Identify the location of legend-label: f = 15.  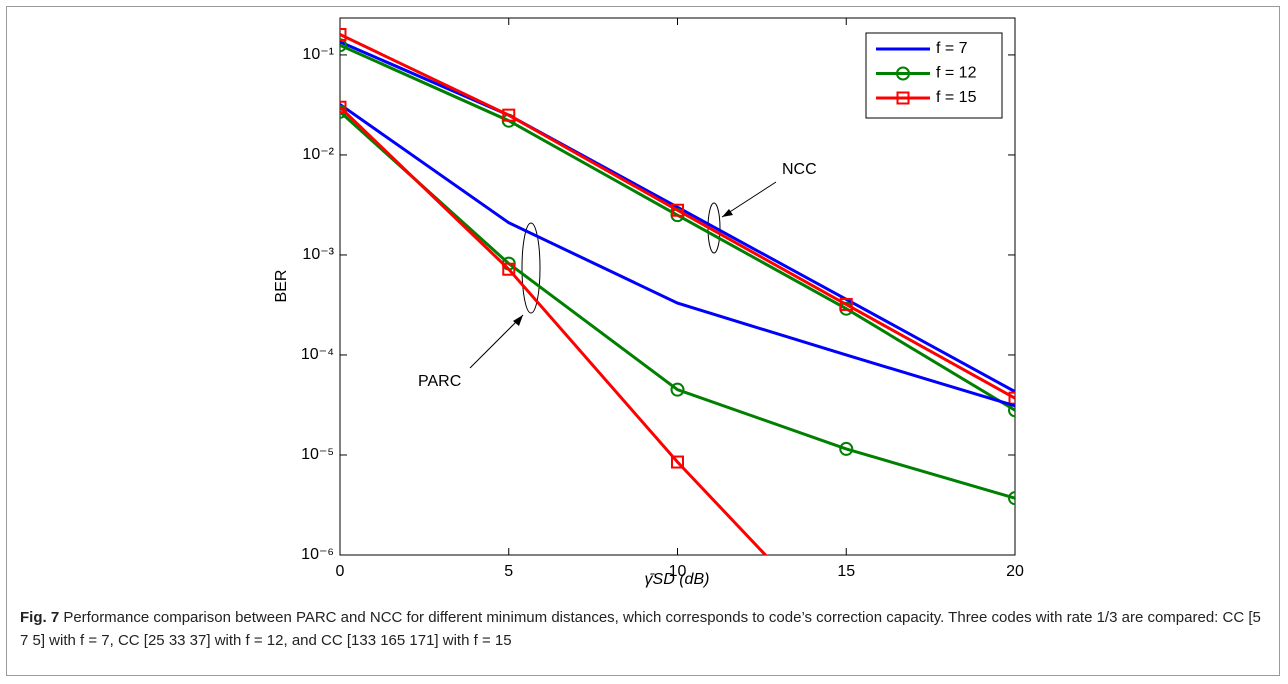
(956, 97).